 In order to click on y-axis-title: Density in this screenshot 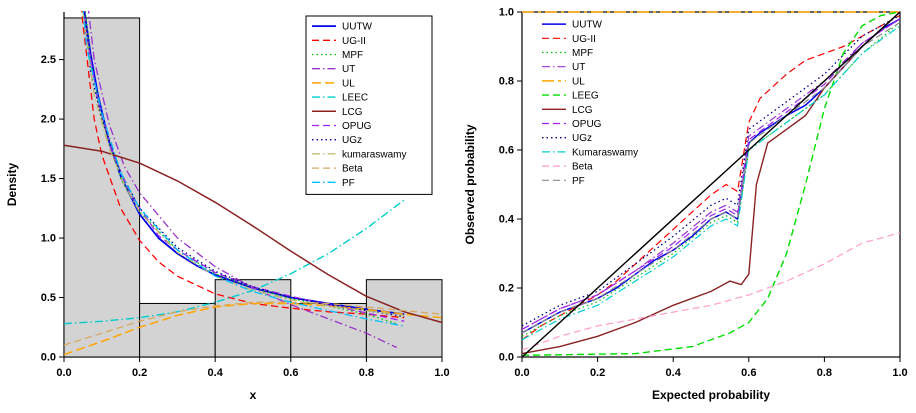, I will do `click(12, 185)`.